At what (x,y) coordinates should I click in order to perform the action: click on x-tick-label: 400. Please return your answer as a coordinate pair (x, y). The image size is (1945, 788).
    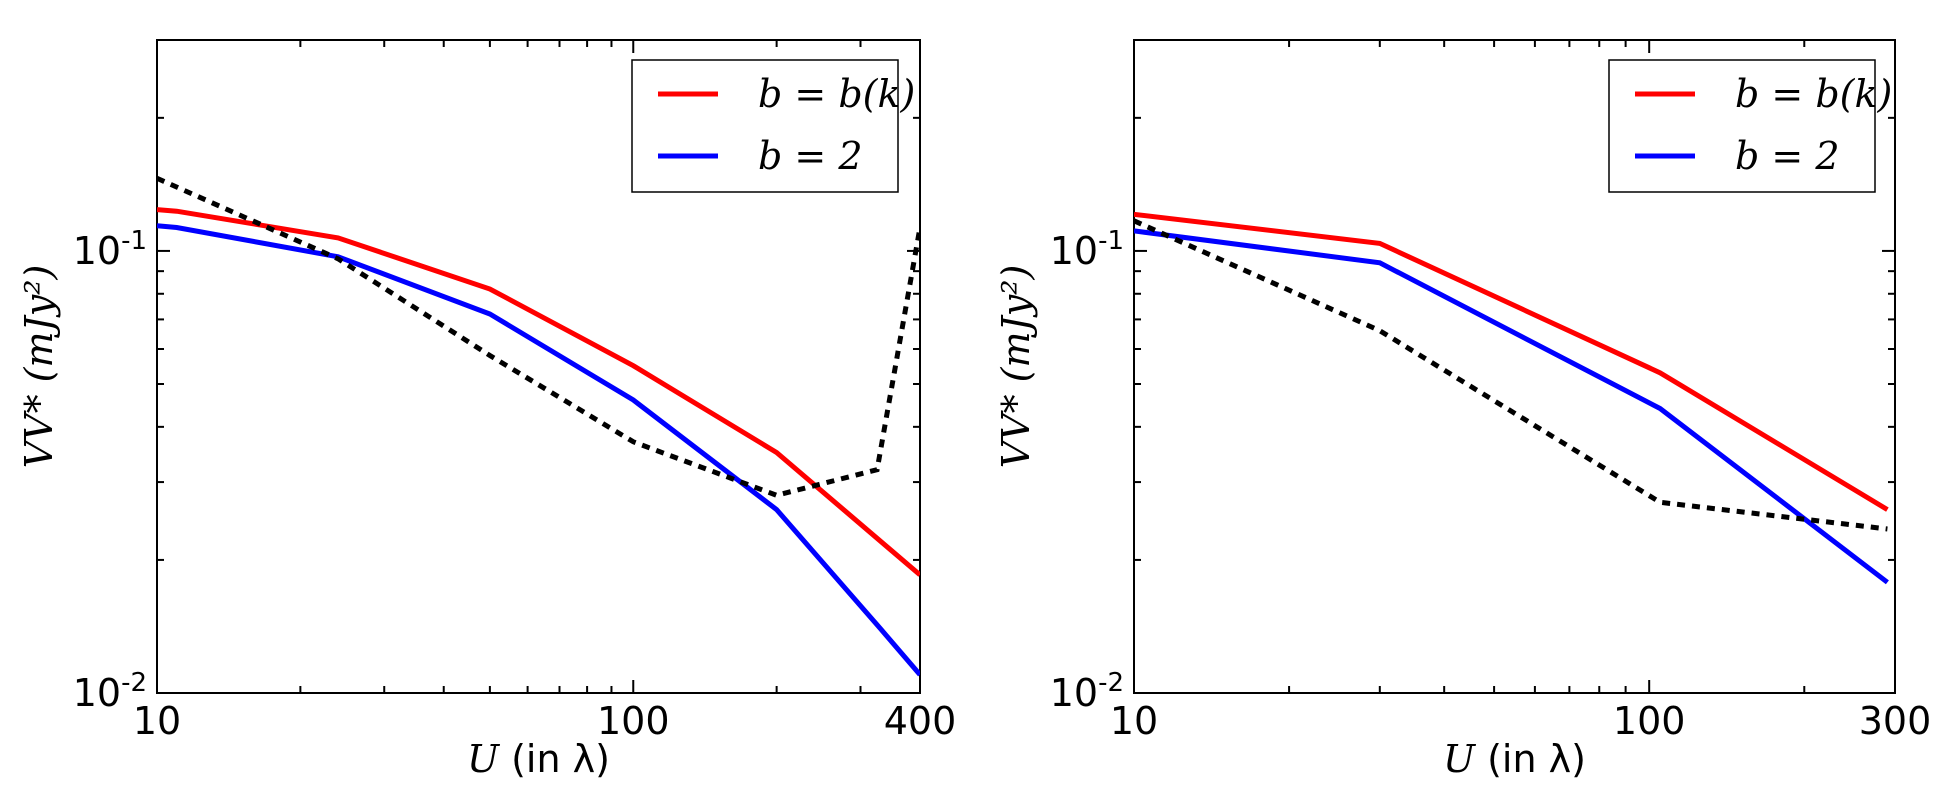
    Looking at the image, I should click on (920, 721).